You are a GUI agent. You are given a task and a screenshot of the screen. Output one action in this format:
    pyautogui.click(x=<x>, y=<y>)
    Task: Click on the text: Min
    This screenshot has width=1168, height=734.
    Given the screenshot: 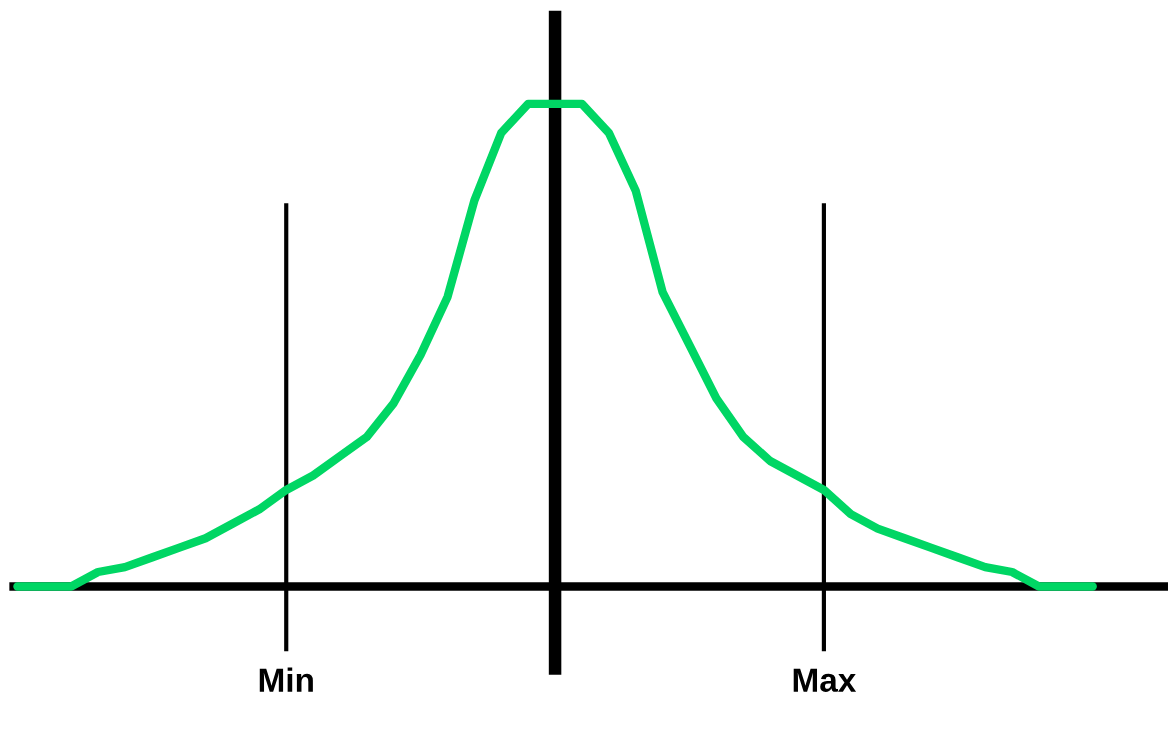 What is the action you would take?
    pyautogui.click(x=286, y=679)
    